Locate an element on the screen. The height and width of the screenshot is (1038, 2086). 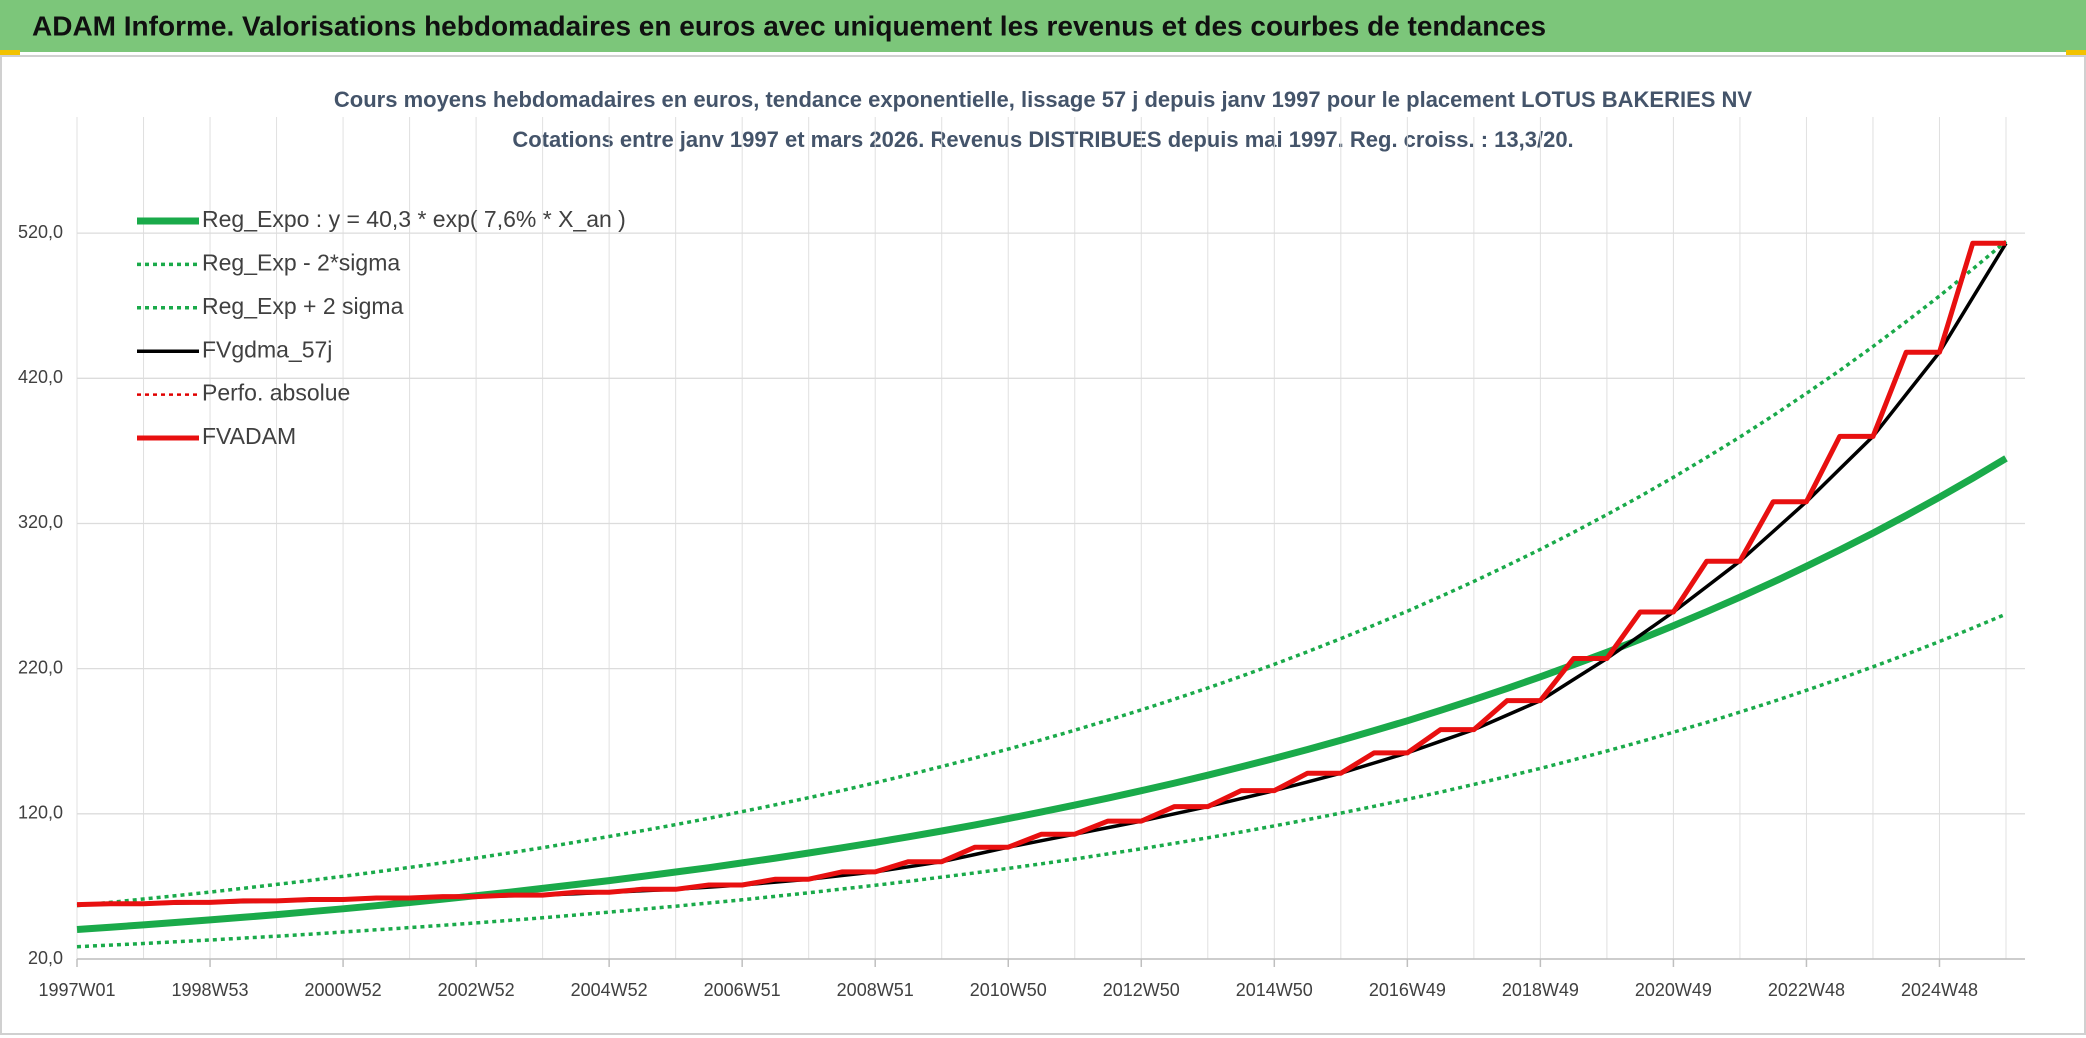
x-tick-label: 2016W49 is located at coordinates (1407, 990).